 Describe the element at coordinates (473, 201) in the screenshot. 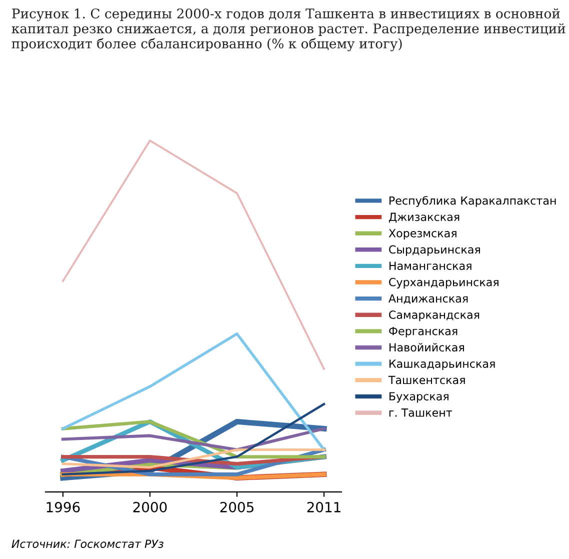

I see `legend-label: Республика Каракалпакстан` at that location.